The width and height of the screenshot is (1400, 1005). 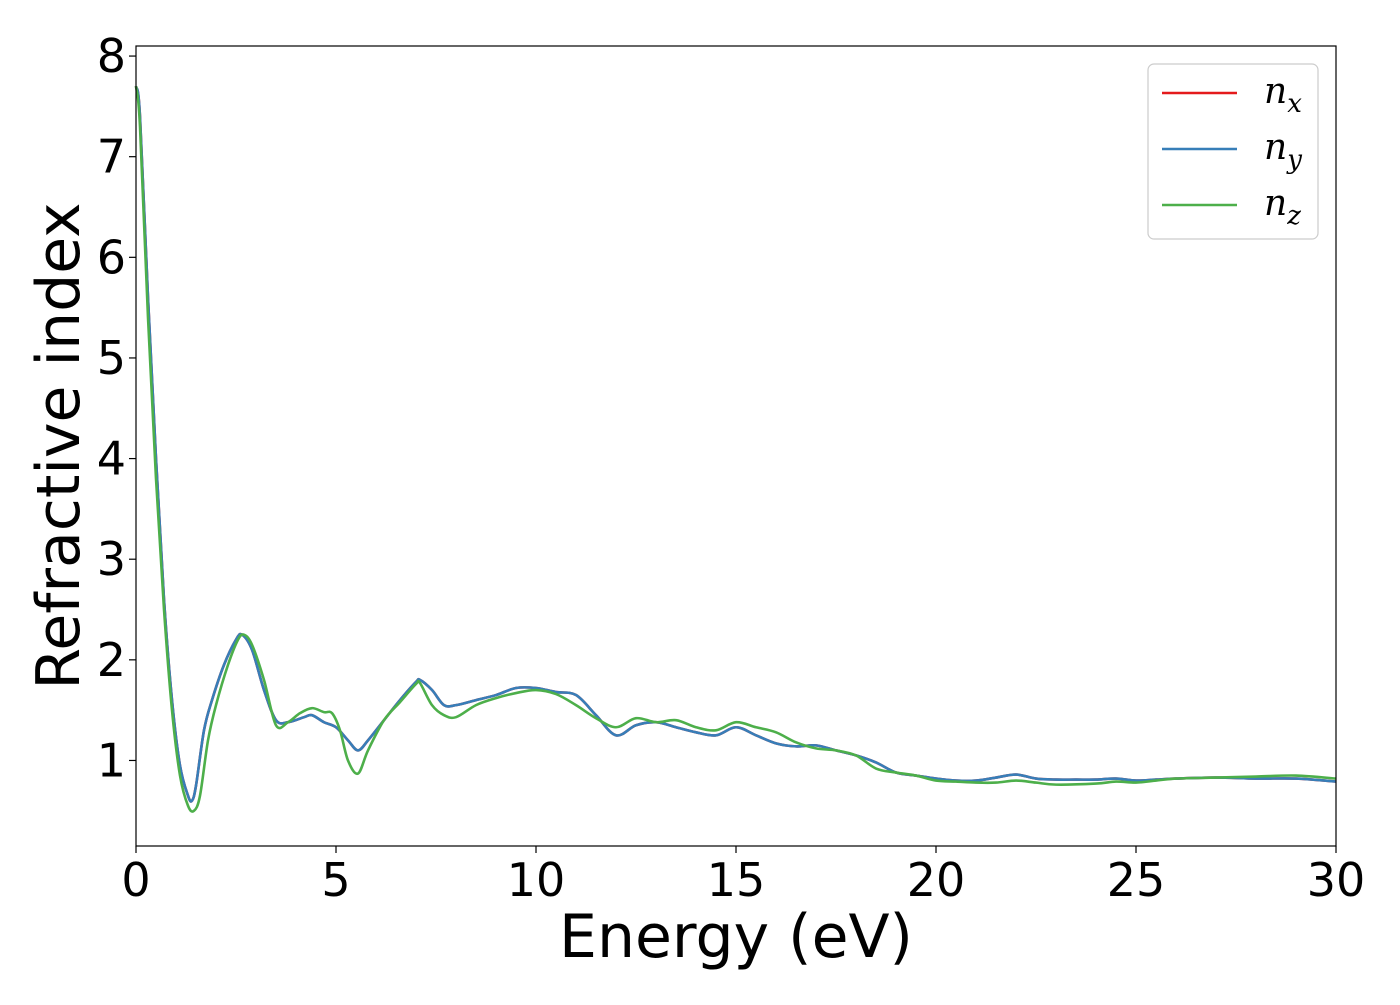 I want to click on x-tick-label: 0, so click(x=135, y=880).